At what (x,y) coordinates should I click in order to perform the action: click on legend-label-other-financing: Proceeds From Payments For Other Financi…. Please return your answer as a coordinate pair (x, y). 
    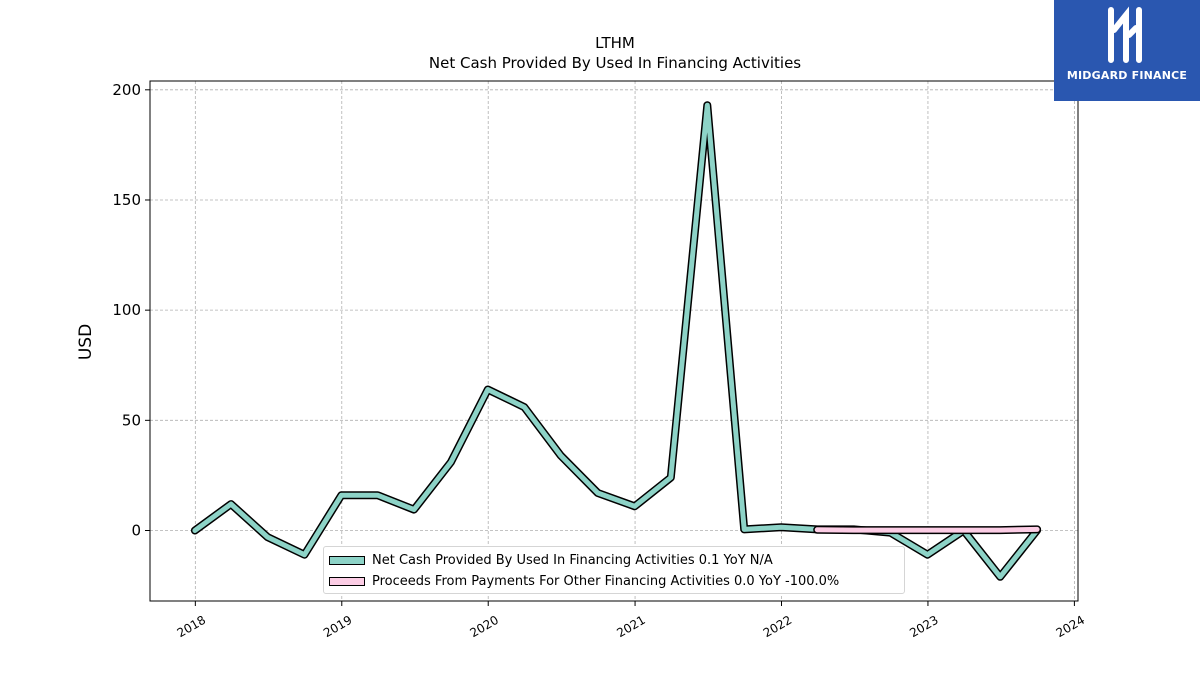
    Looking at the image, I should click on (606, 581).